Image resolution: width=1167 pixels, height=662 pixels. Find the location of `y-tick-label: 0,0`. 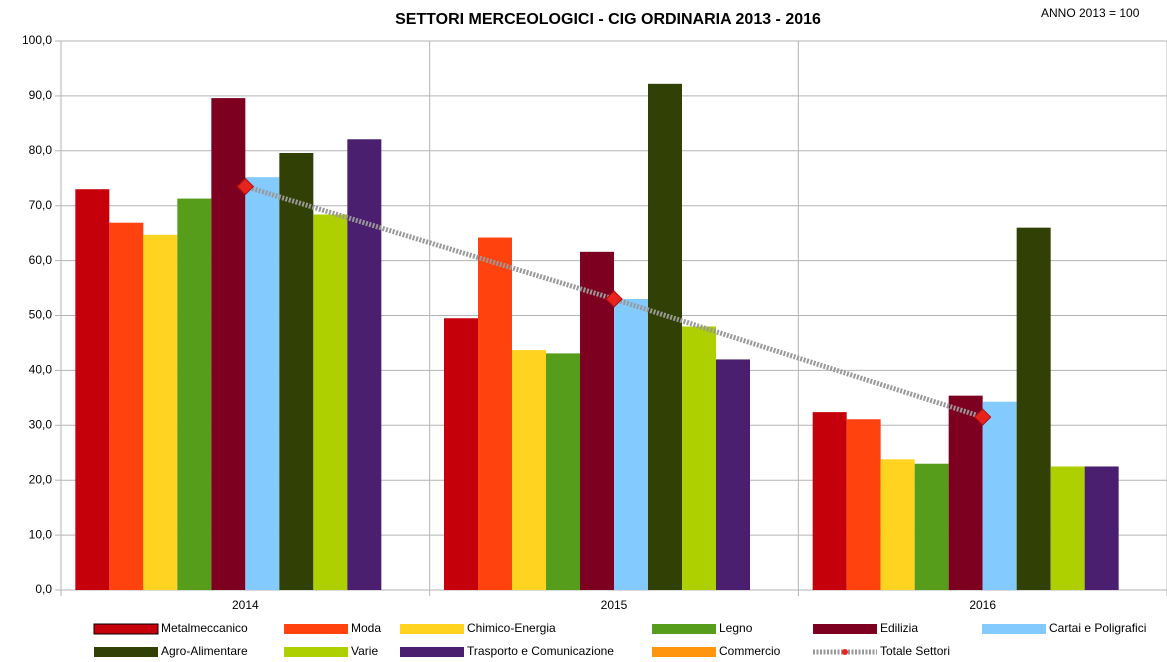

y-tick-label: 0,0 is located at coordinates (43, 589).